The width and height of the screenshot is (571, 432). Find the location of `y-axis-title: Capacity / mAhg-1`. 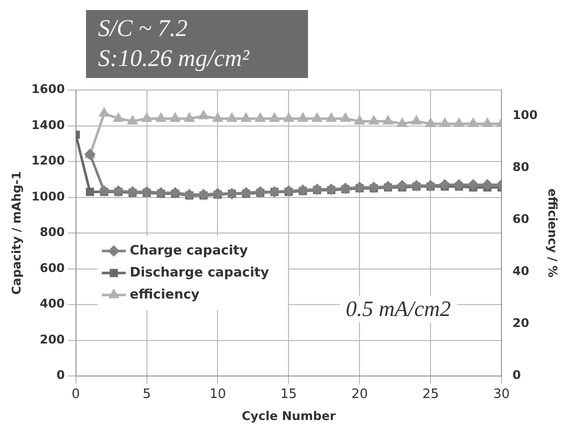

y-axis-title: Capacity / mAhg-1 is located at coordinates (16, 233).